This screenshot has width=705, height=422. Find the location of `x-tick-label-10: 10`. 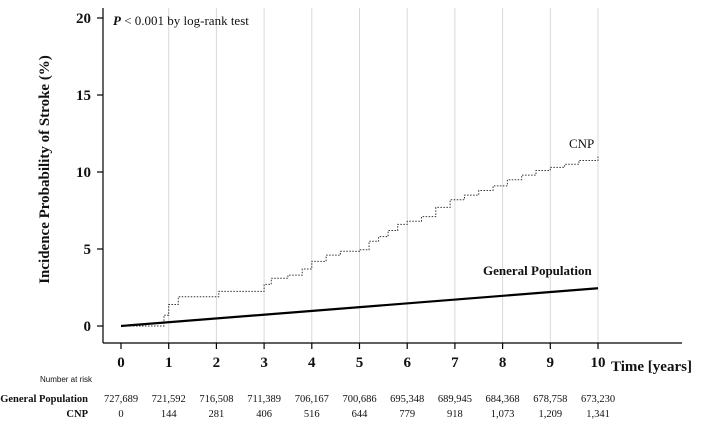

x-tick-label-10: 10 is located at coordinates (598, 363).